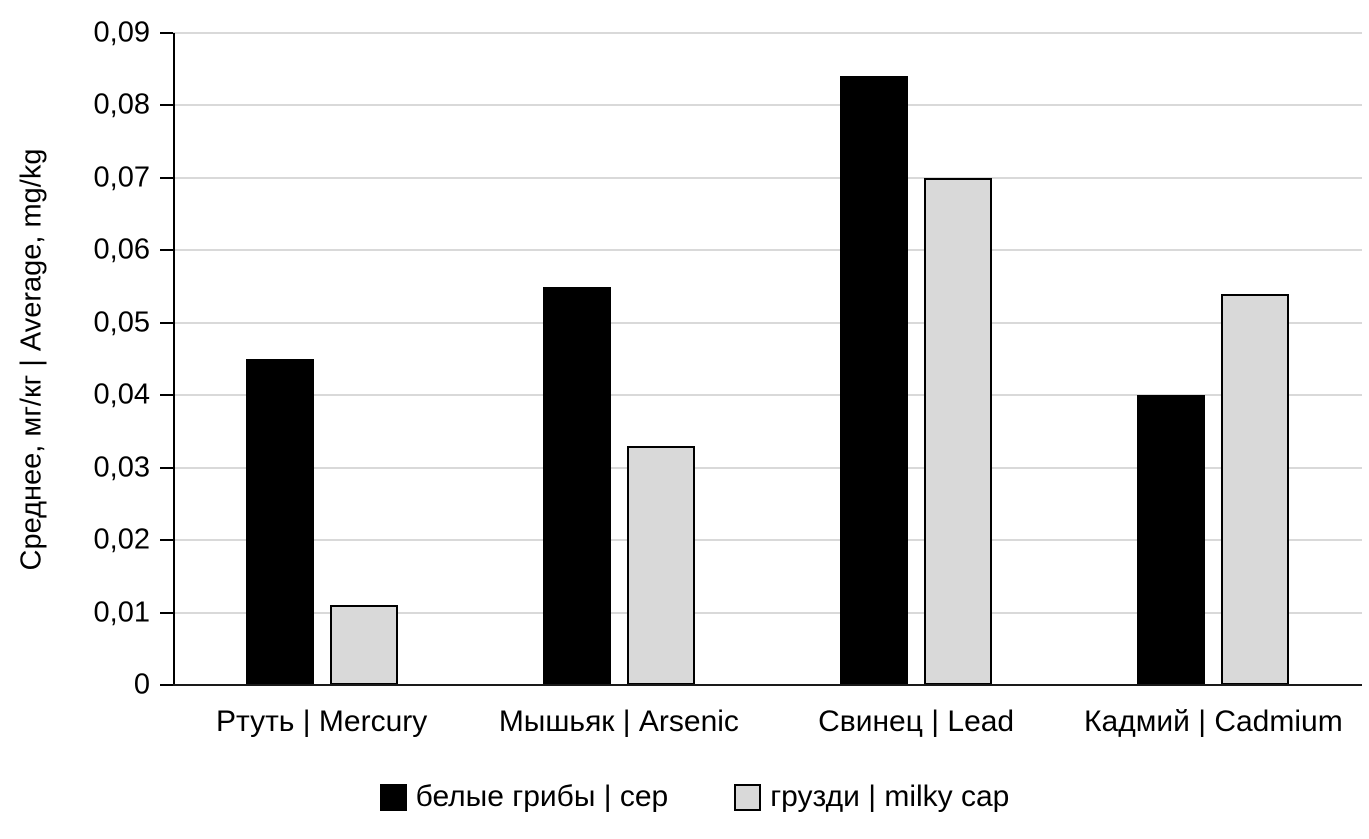 This screenshot has width=1369, height=839. I want to click on y-axis-line, so click(174, 359).